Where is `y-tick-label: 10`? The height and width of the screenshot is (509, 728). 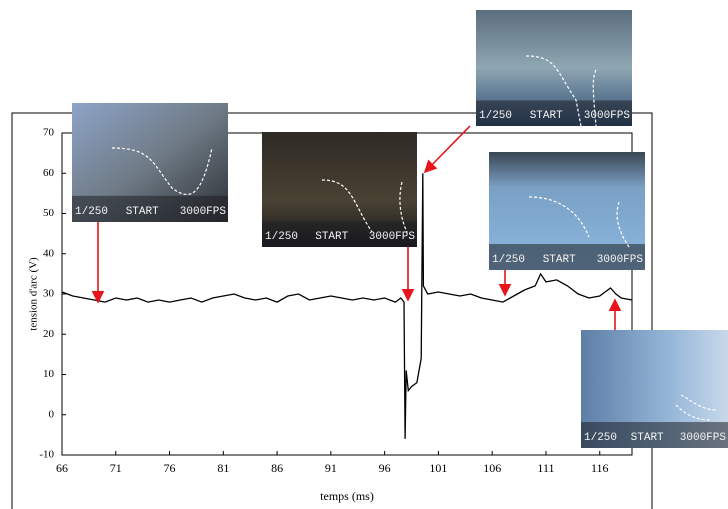
y-tick-label: 10 is located at coordinates (49, 374).